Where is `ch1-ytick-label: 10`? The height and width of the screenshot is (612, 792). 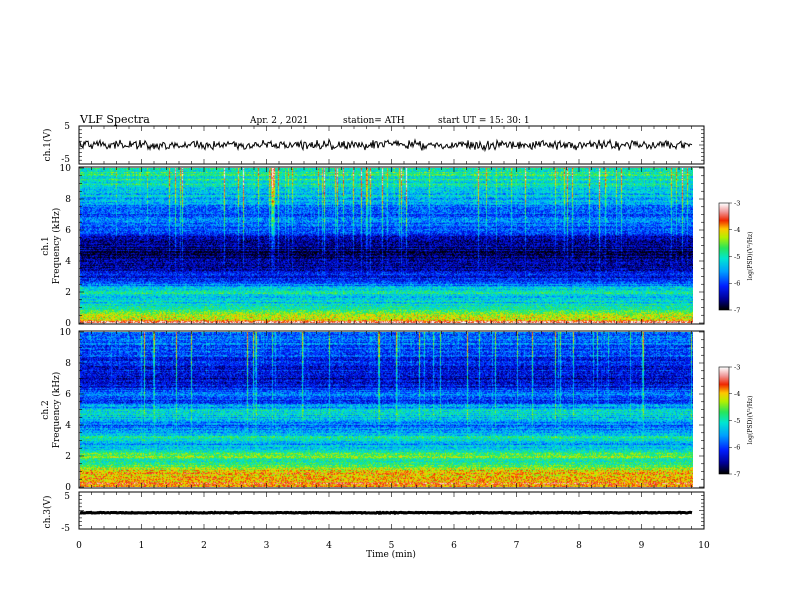 ch1-ytick-label: 10 is located at coordinates (66, 169).